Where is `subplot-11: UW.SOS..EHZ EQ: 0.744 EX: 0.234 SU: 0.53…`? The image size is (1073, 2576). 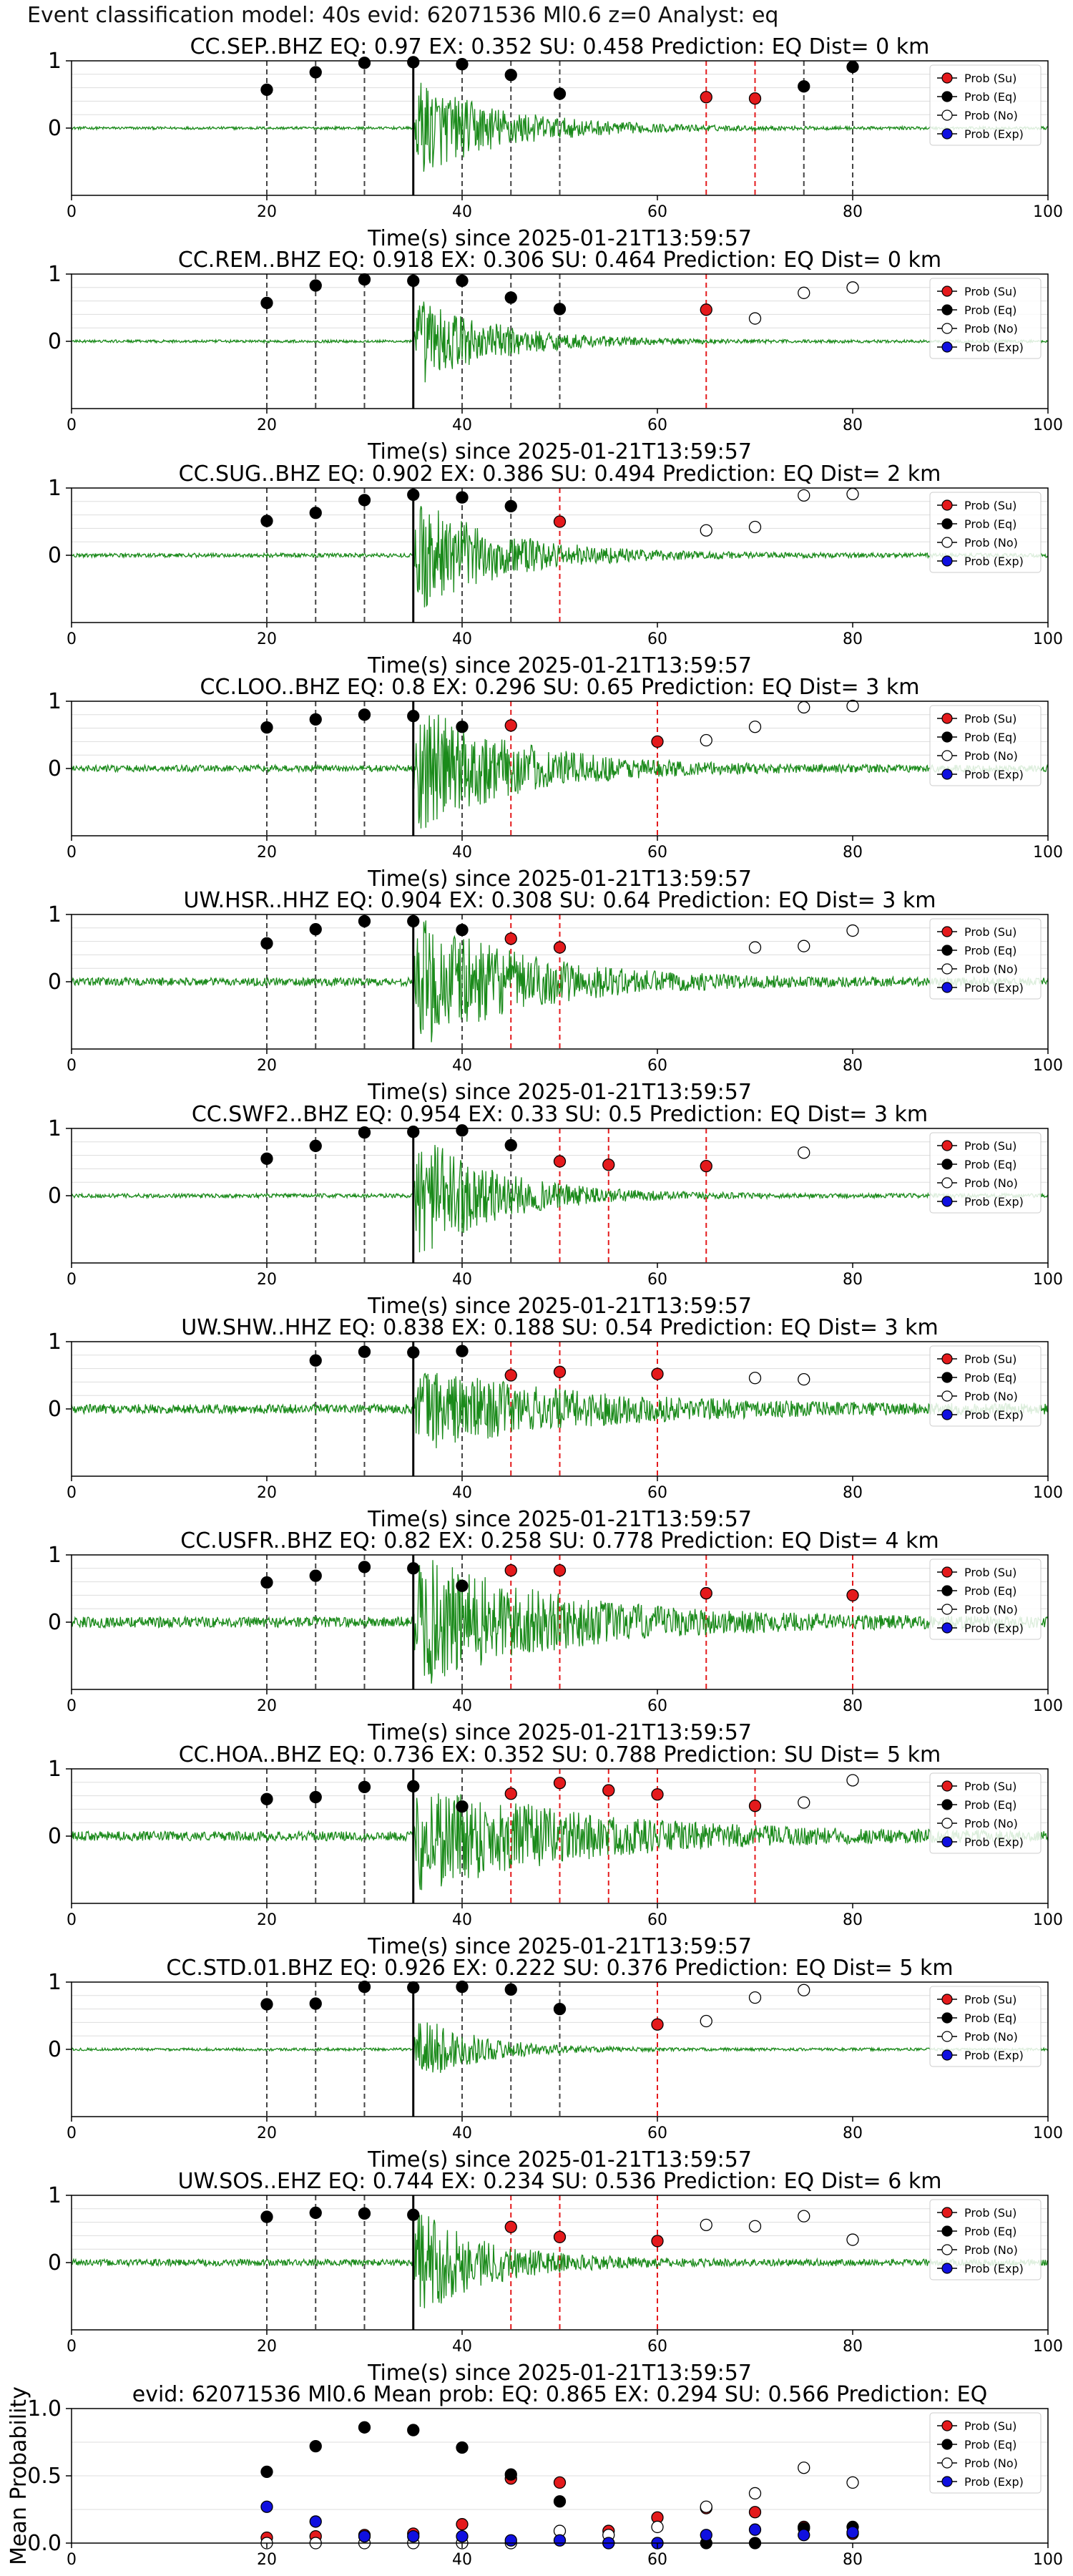
subplot-11: UW.SOS..EHZ EQ: 0.744 EX: 0.234 SU: 0.53… is located at coordinates (555, 2277).